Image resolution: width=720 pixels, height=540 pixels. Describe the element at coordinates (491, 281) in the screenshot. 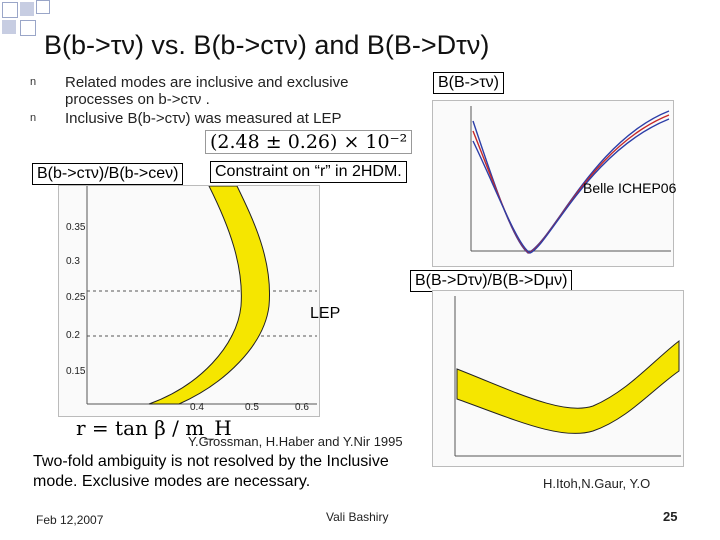

I see `exclusive-ratio-label: B(B->Dτν)/B(B->Dμν)` at that location.